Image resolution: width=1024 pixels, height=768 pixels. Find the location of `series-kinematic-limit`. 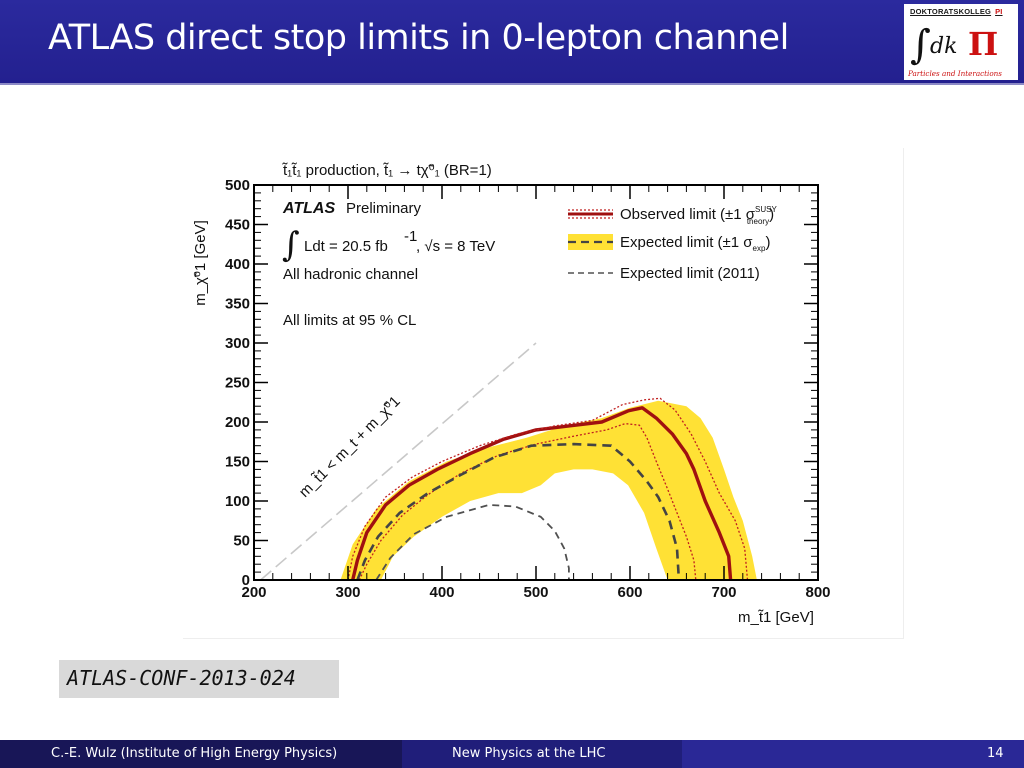

series-kinematic-limit is located at coordinates (398, 461).